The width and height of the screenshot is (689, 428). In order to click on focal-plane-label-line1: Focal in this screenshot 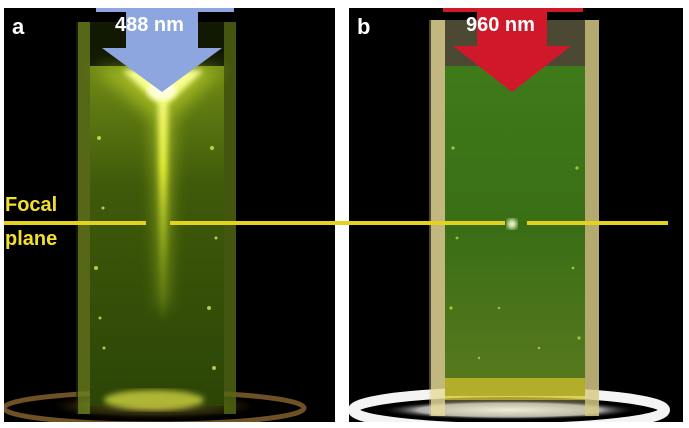, I will do `click(31, 205)`.